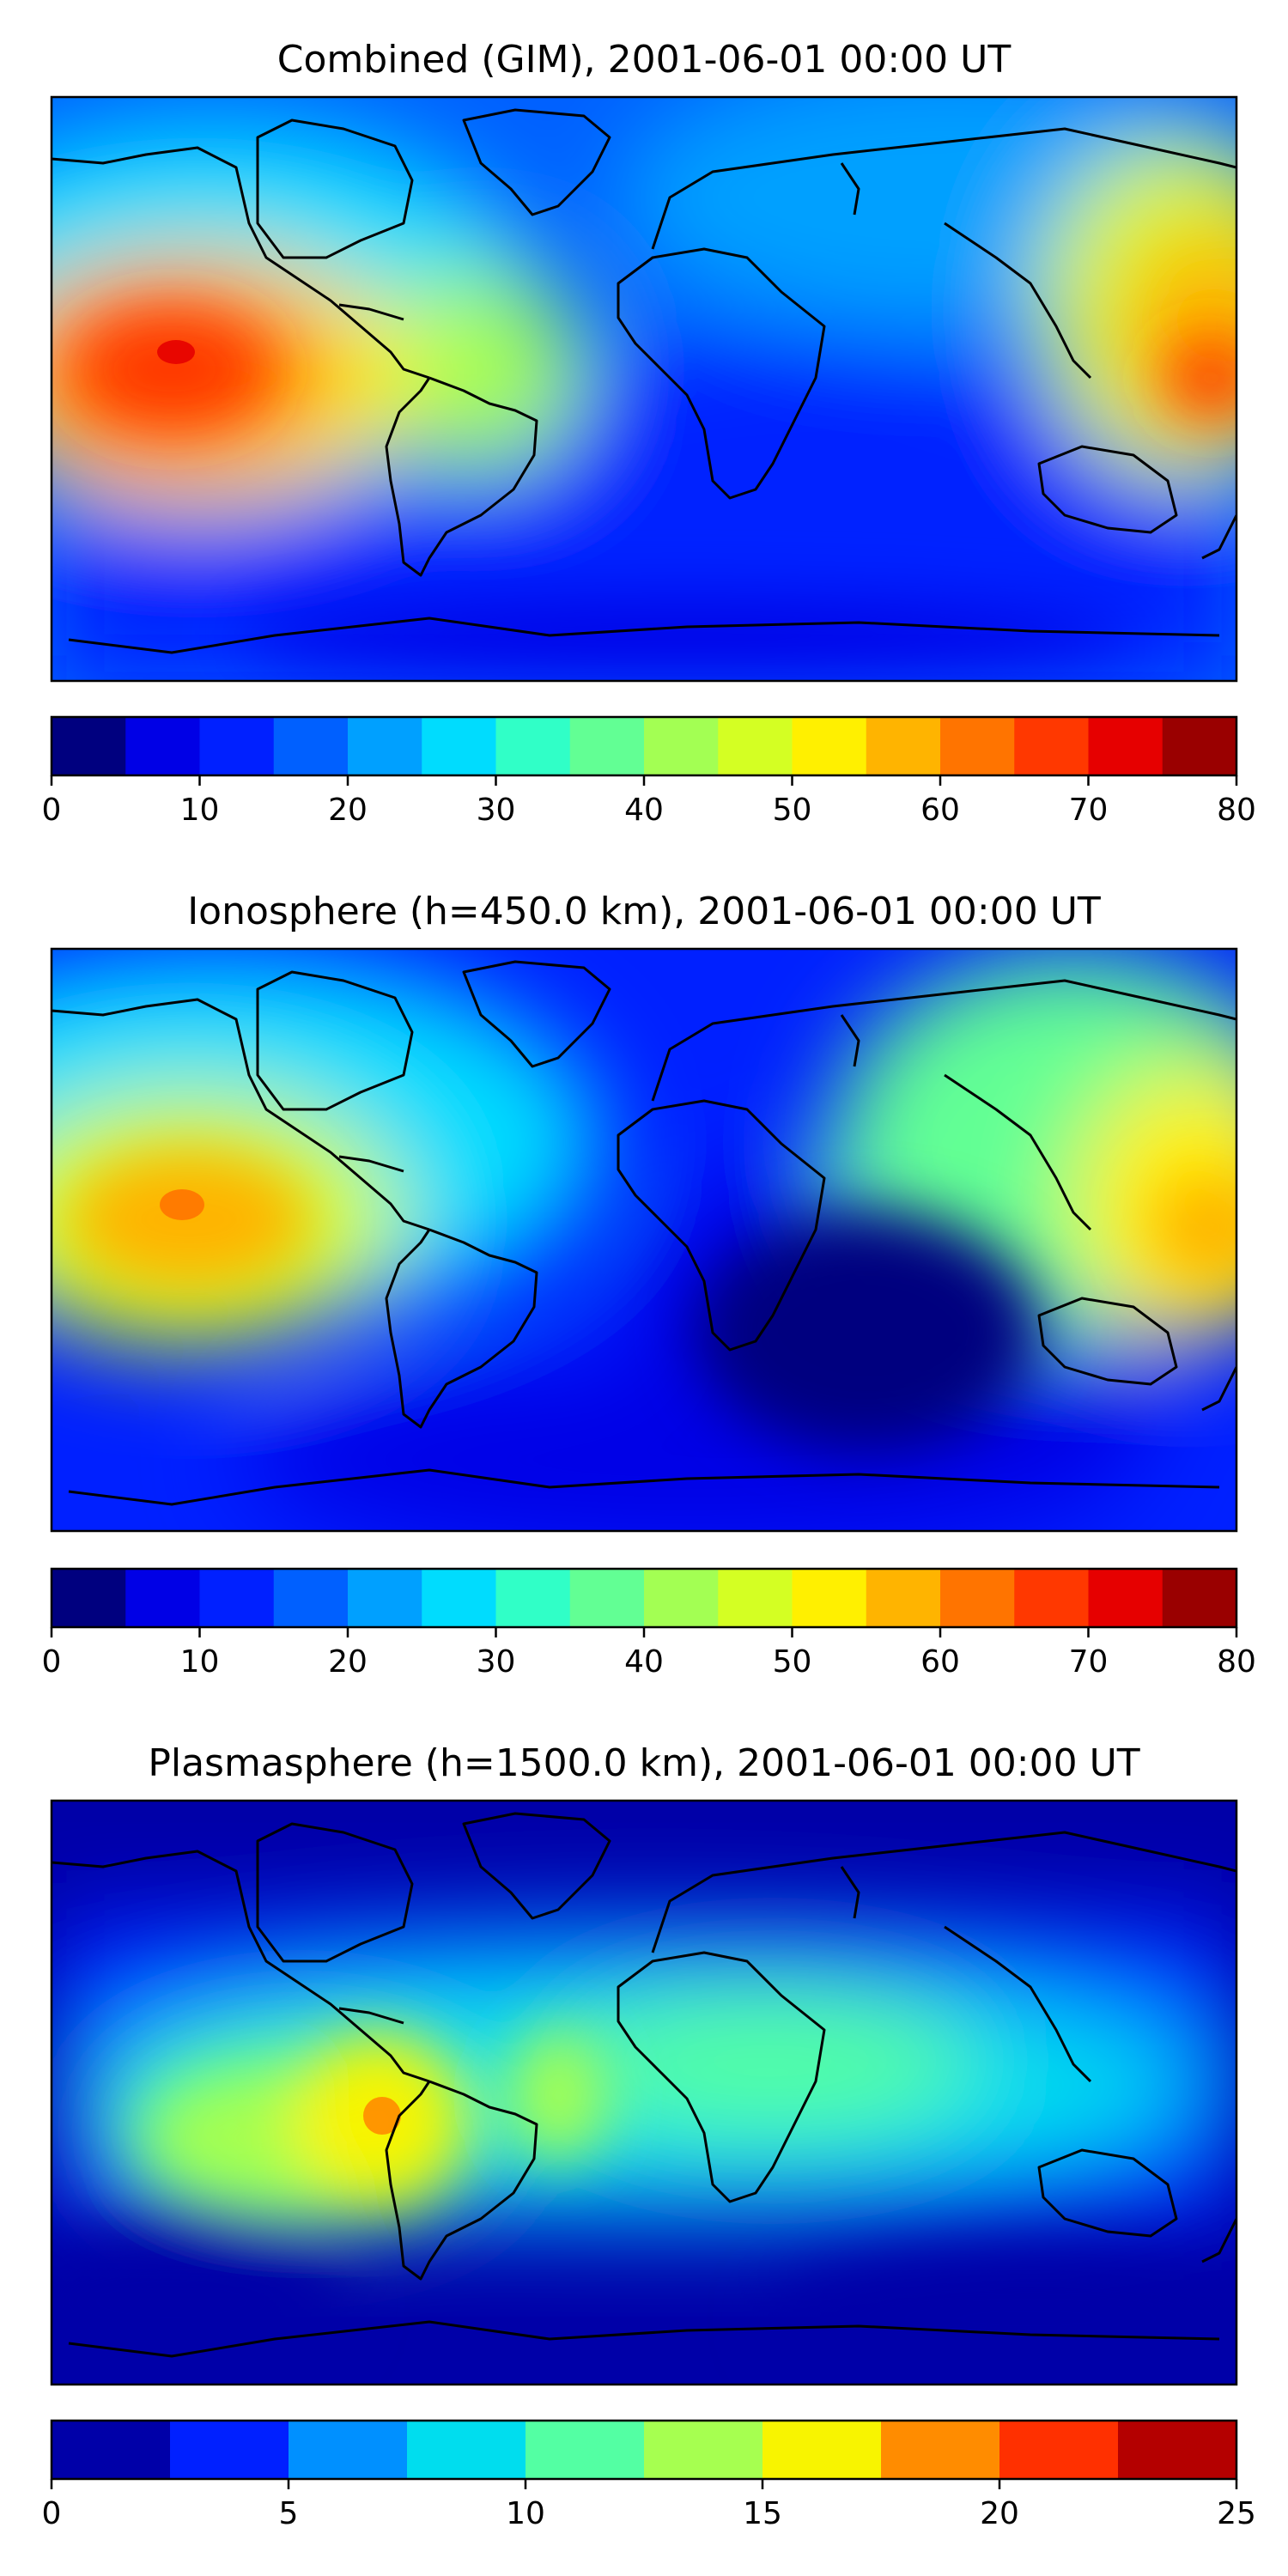 The image size is (1288, 2576). I want to click on colorbar-tick-label: 15, so click(762, 2514).